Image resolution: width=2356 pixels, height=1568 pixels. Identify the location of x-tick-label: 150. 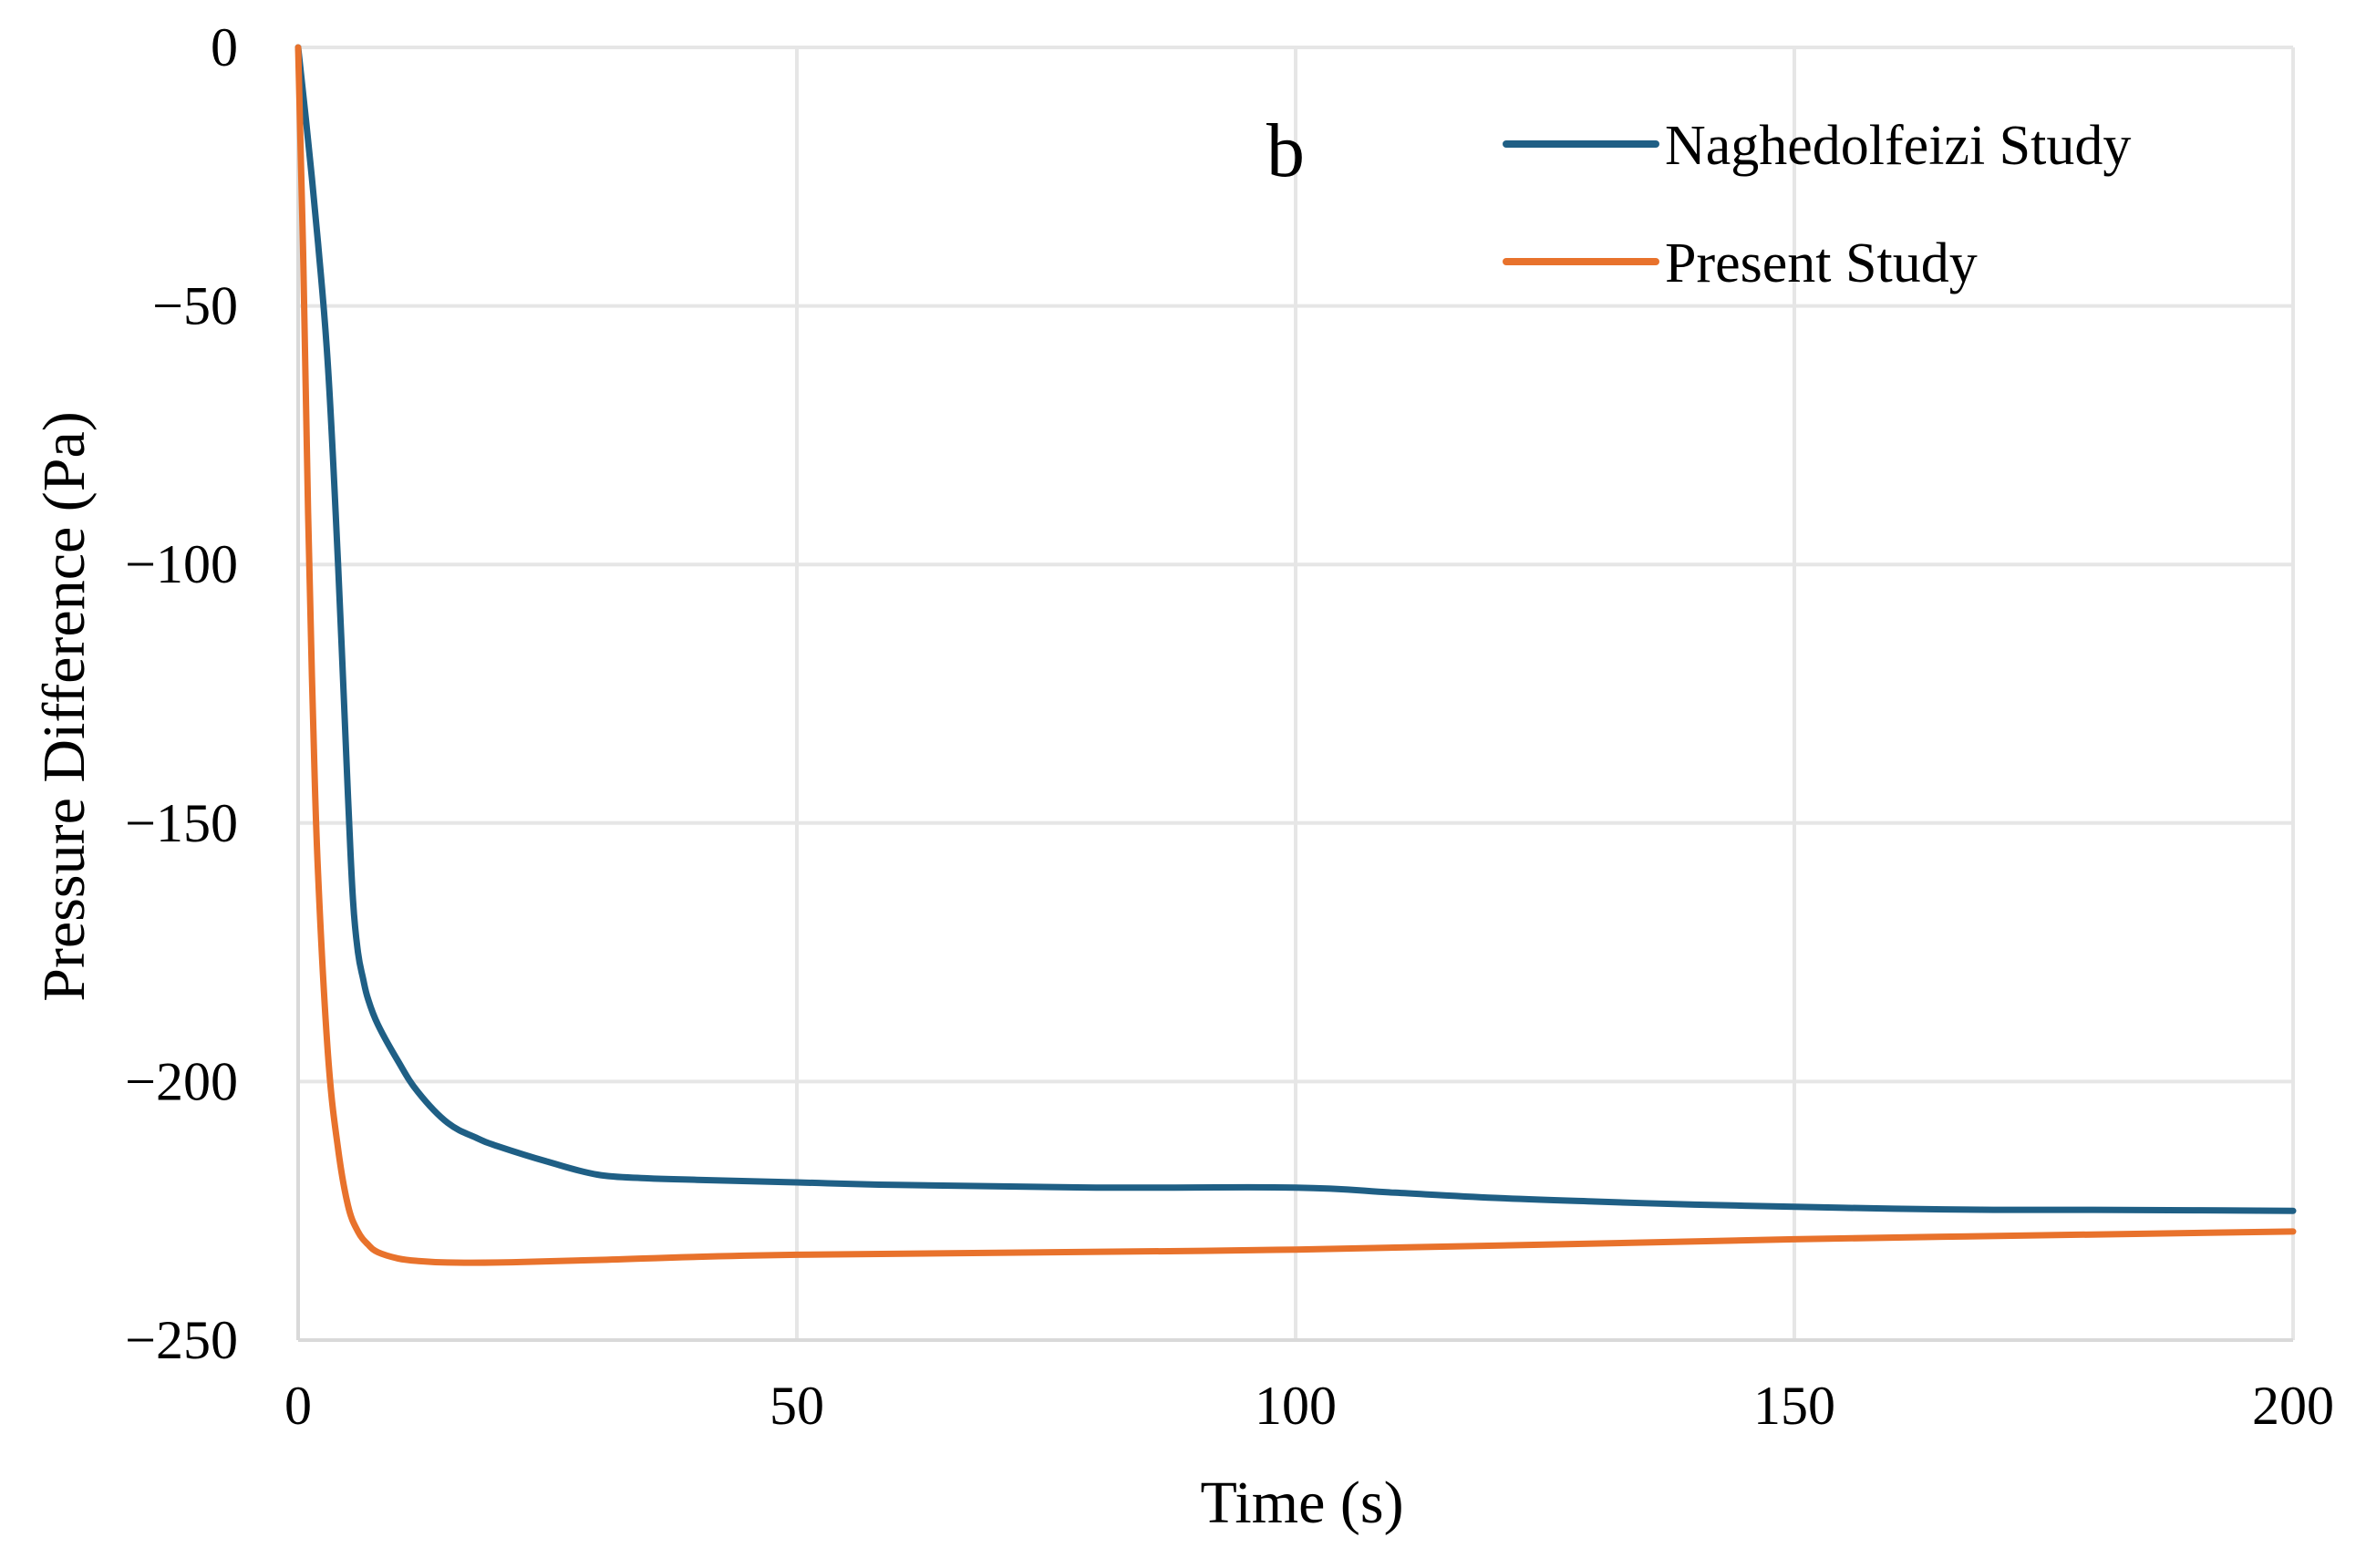
(1794, 1406).